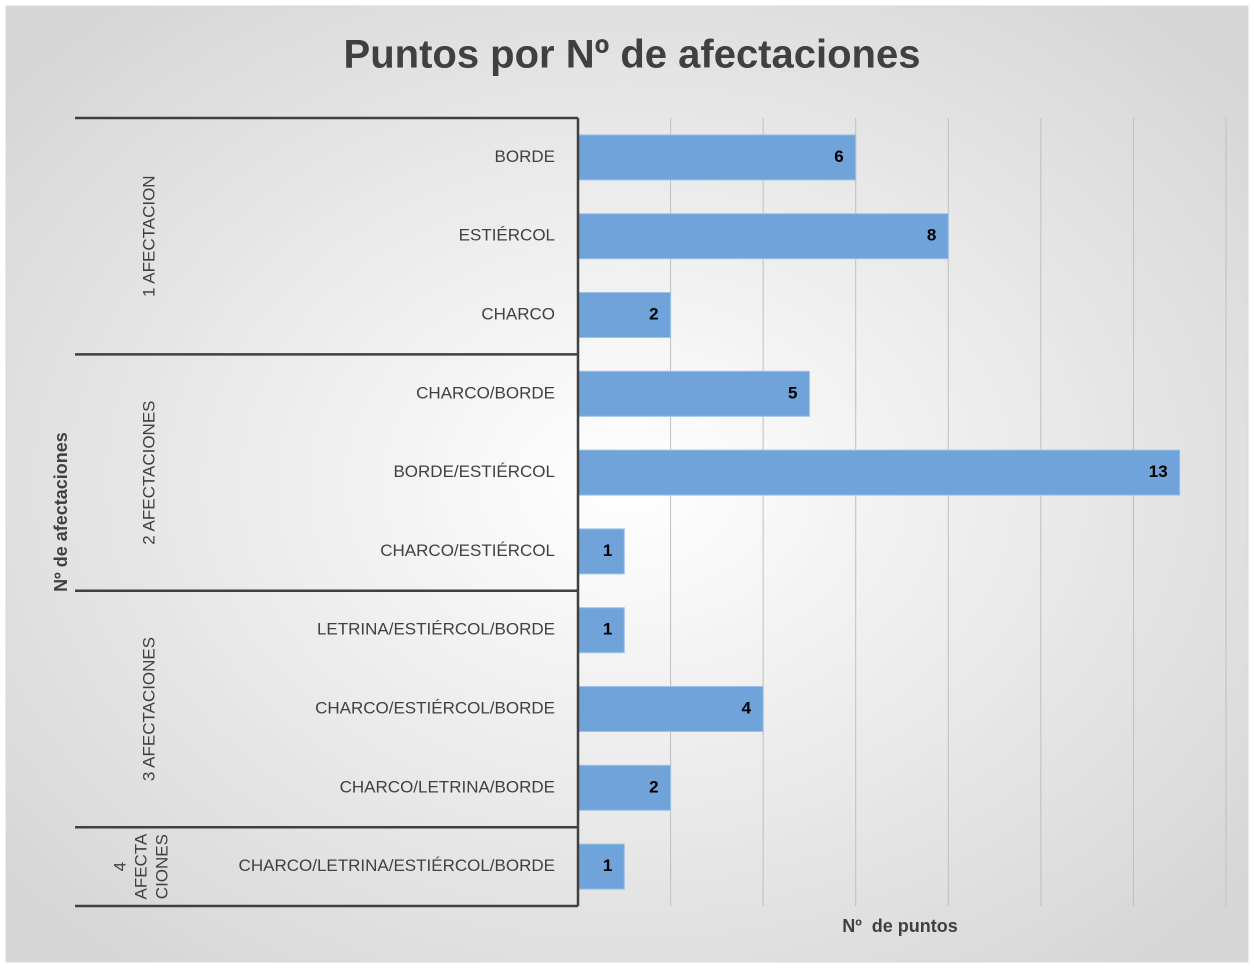  Describe the element at coordinates (792, 392) in the screenshot. I see `value-label: 5` at that location.